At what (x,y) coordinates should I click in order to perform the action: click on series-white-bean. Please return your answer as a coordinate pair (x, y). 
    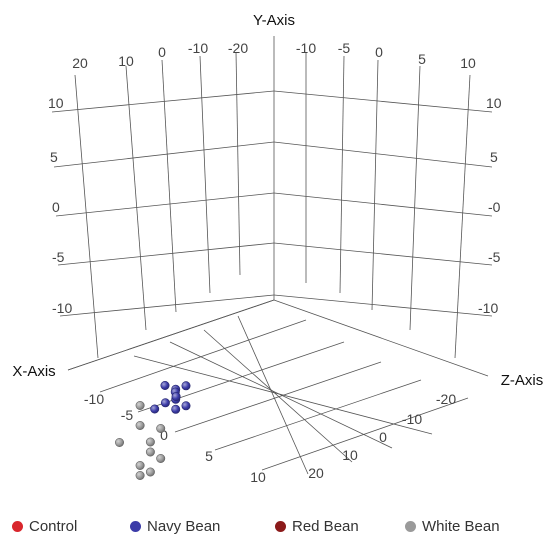
    Looking at the image, I should click on (140, 440).